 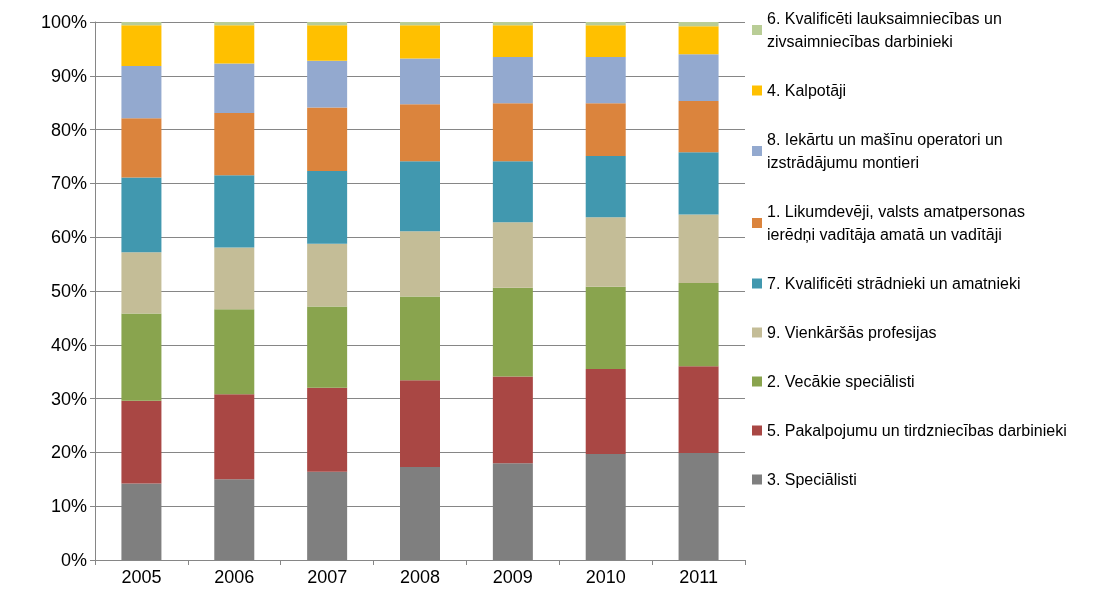 I want to click on y-tick-label: 60%, so click(x=68, y=237).